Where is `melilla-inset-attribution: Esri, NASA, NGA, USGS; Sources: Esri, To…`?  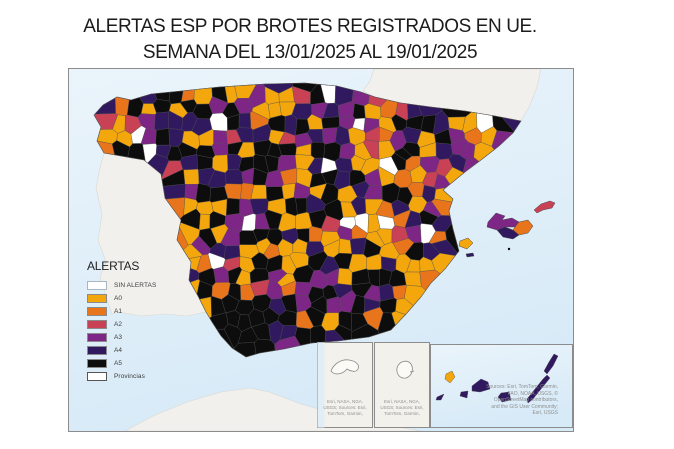
melilla-inset-attribution: Esri, NASA, NGA, USGS; Sources: Esri, To… is located at coordinates (402, 407).